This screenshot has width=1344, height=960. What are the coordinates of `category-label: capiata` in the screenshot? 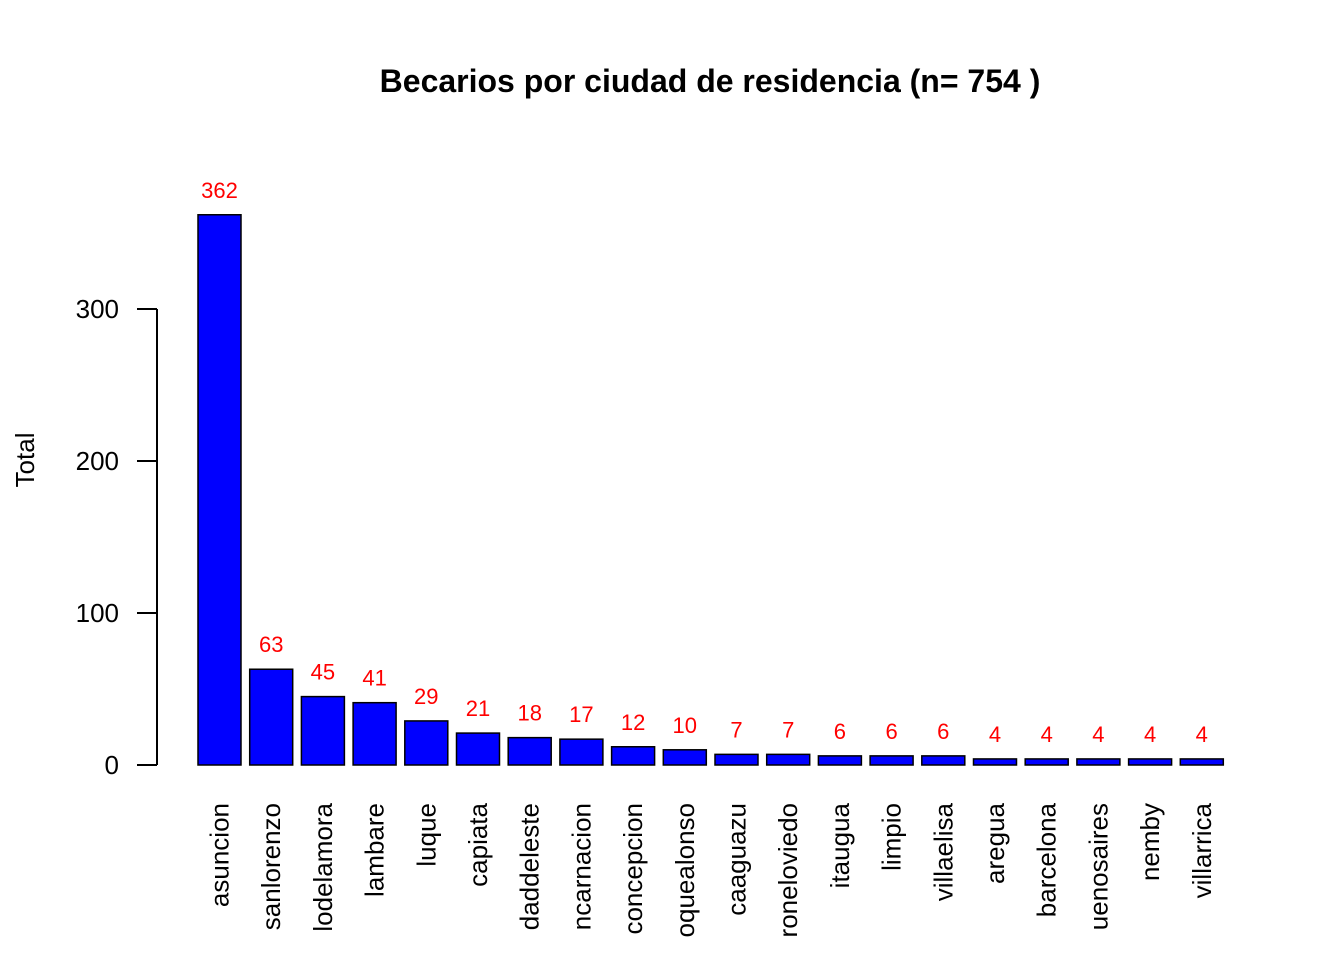 It's located at (478, 844).